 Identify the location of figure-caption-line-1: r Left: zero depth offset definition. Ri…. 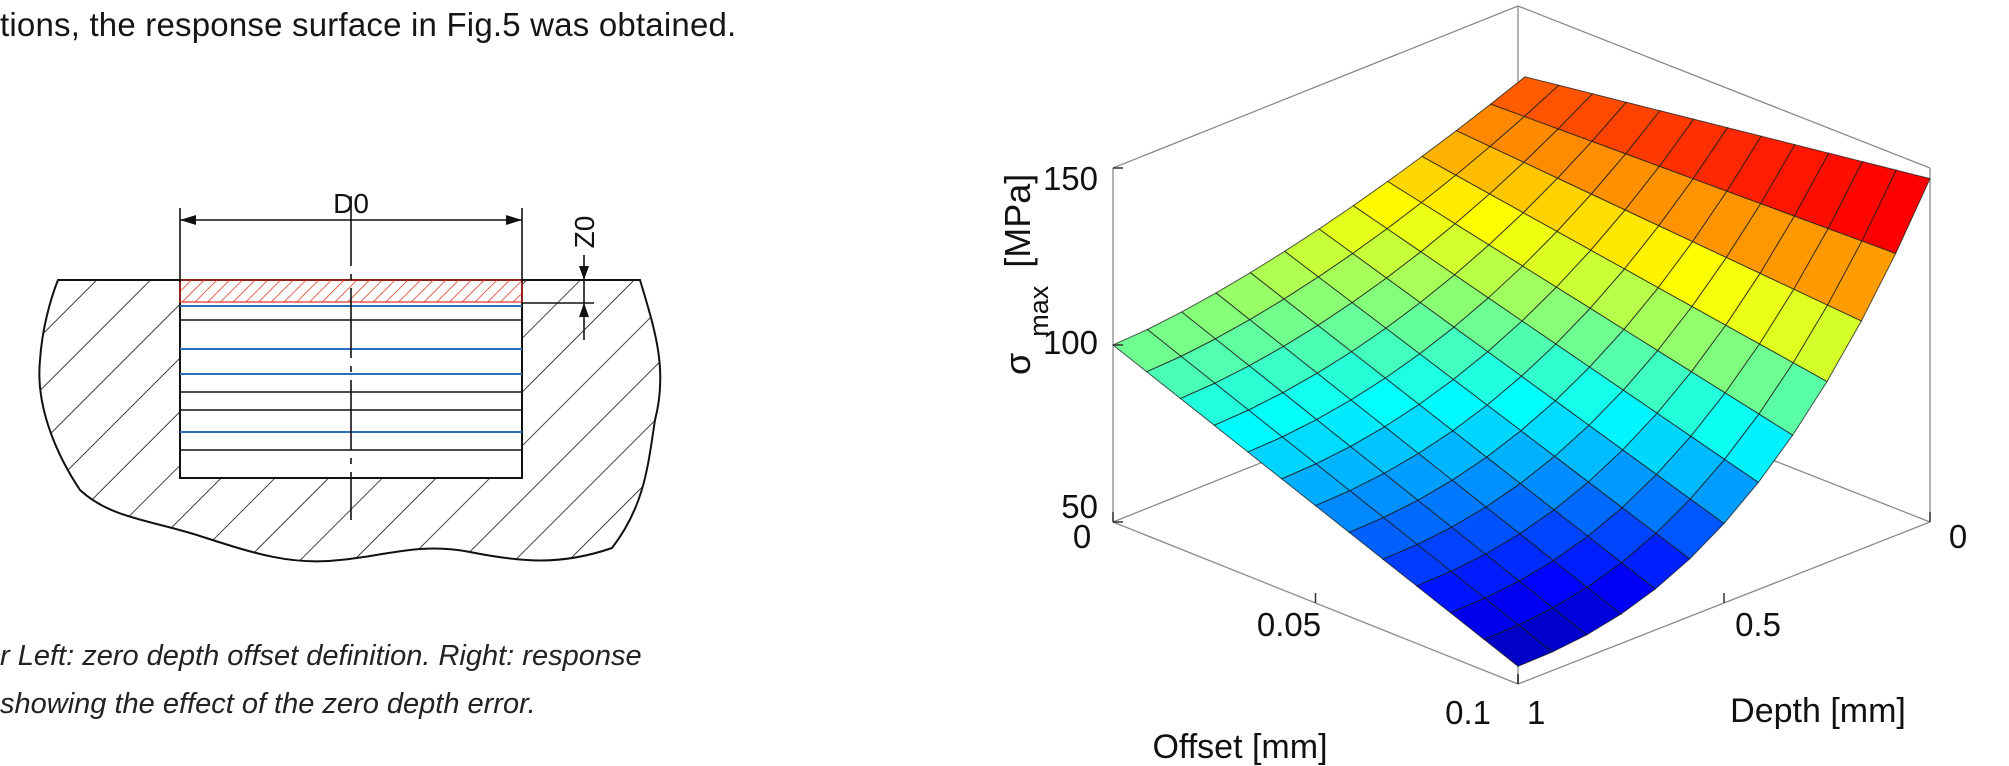
(321, 656).